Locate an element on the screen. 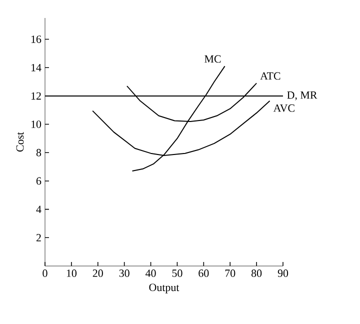 The height and width of the screenshot is (324, 360). y-tick-label: 8 is located at coordinates (39, 152).